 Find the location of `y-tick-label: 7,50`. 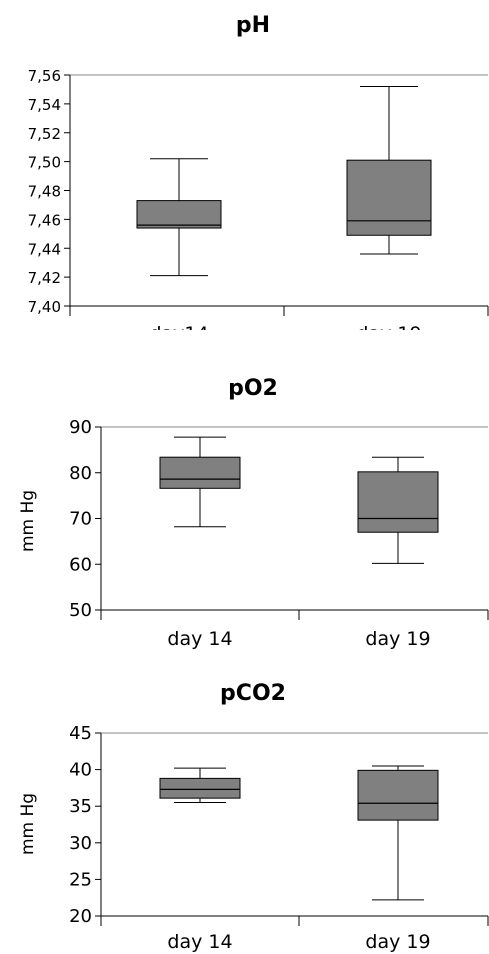

y-tick-label: 7,50 is located at coordinates (44, 163).